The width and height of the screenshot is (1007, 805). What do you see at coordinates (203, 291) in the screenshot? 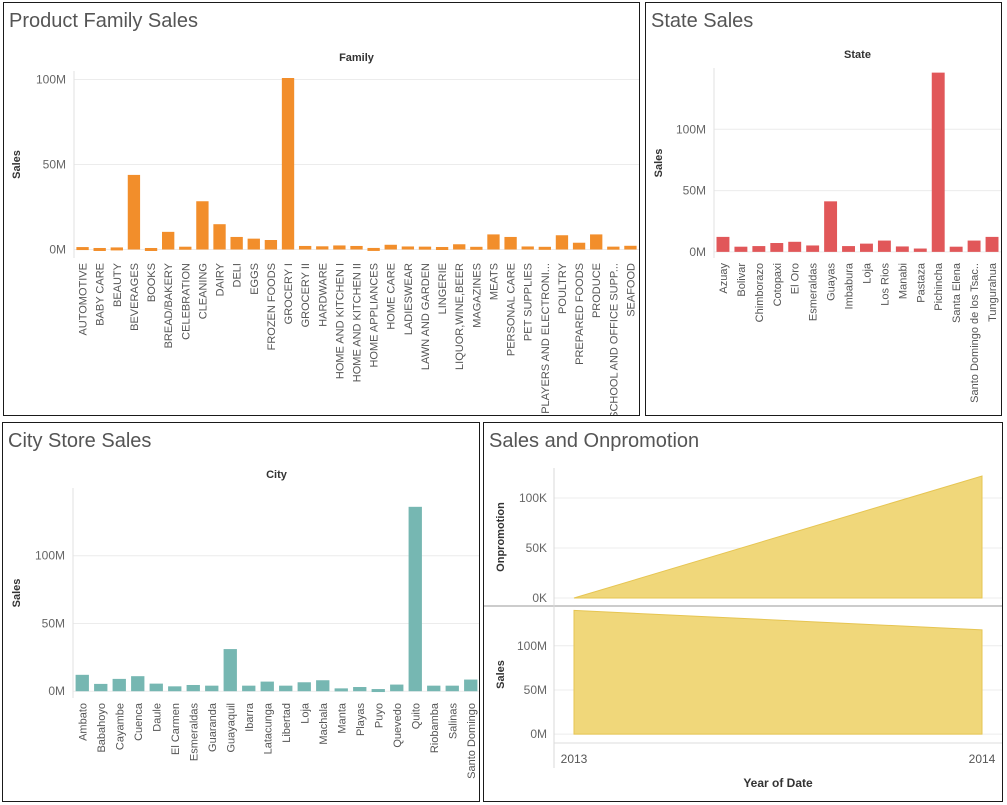
I see `x-tick-label: CLEANING` at bounding box center [203, 291].